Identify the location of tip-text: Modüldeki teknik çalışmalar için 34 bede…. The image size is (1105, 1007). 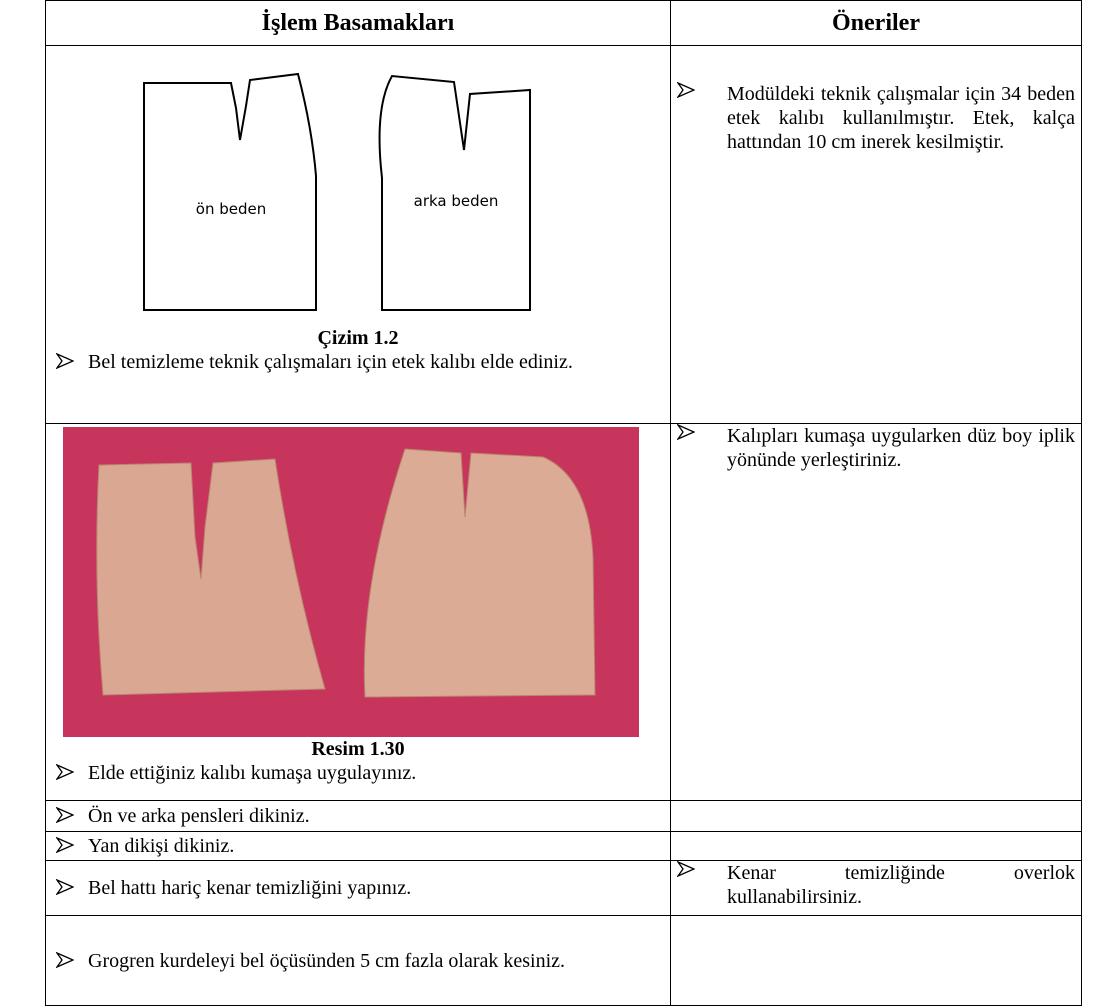
(876, 118).